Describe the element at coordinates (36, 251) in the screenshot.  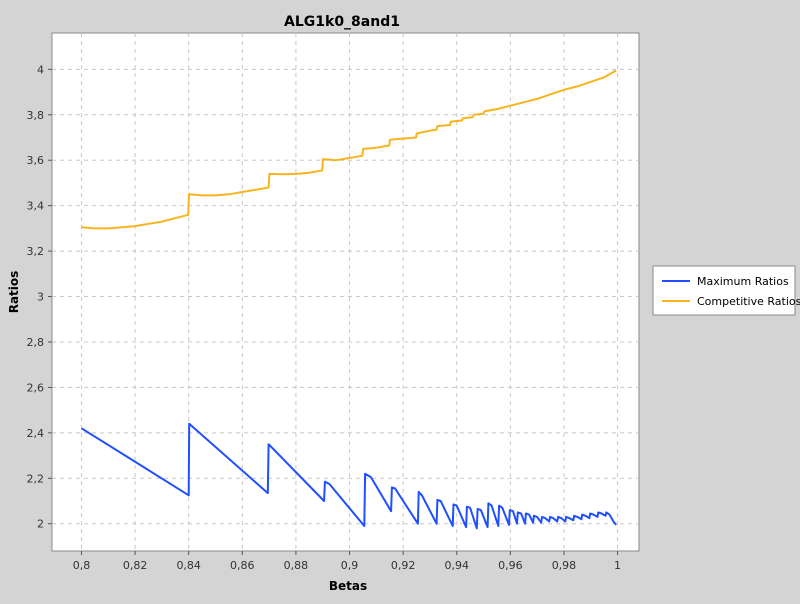
I see `y-tick-label: 3,2` at that location.